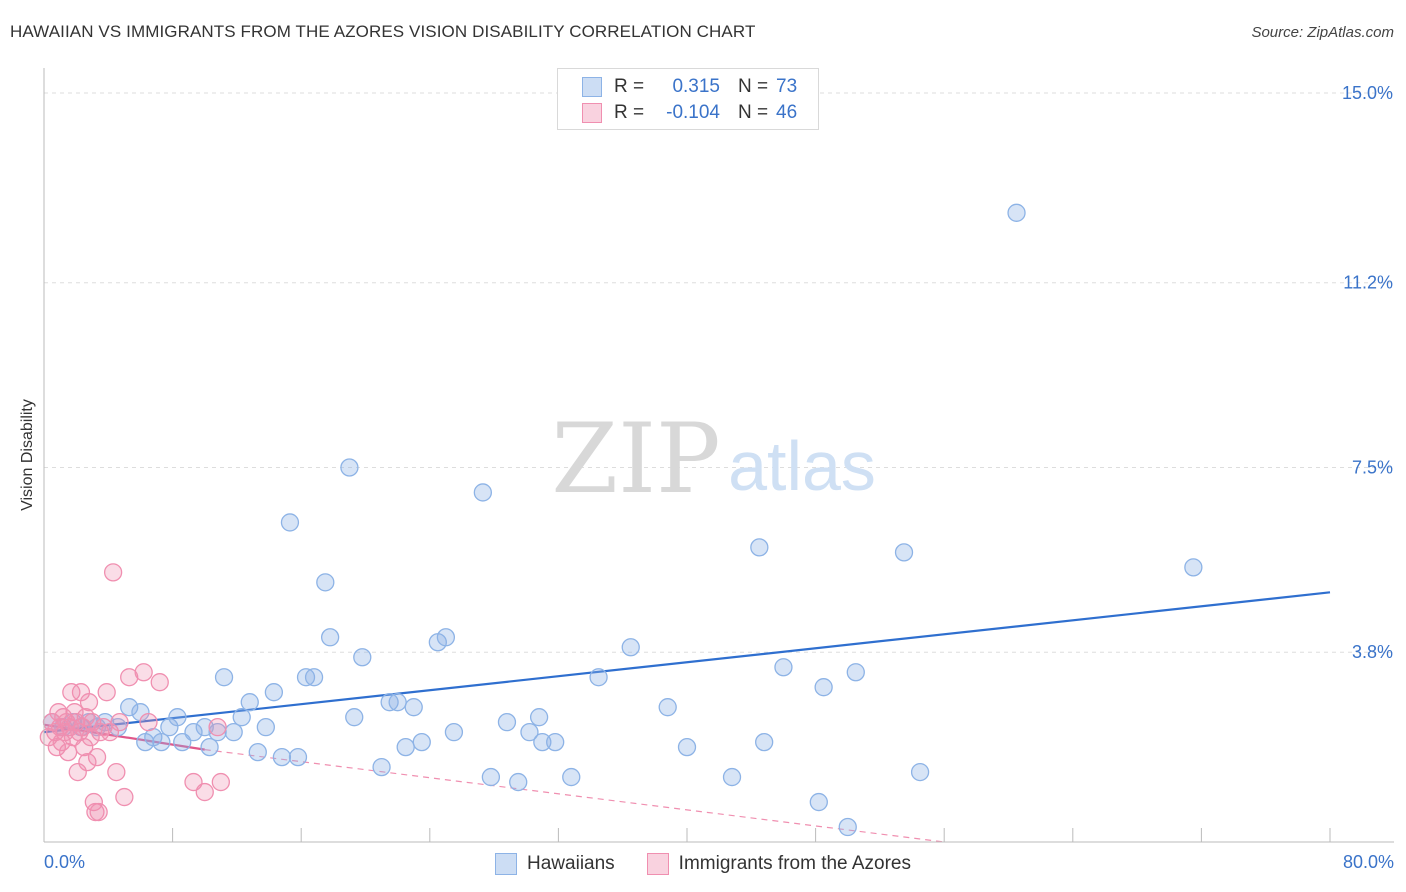 The height and width of the screenshot is (892, 1406). Describe the element at coordinates (794, 863) in the screenshot. I see `legend-label-azores: Immigrants from the Azores` at that location.